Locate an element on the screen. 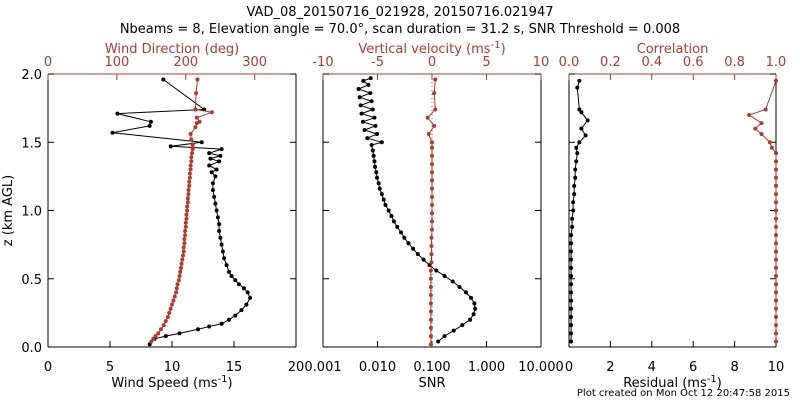  bottom-axis-label: Wind Speed (ms-1) is located at coordinates (171, 382).